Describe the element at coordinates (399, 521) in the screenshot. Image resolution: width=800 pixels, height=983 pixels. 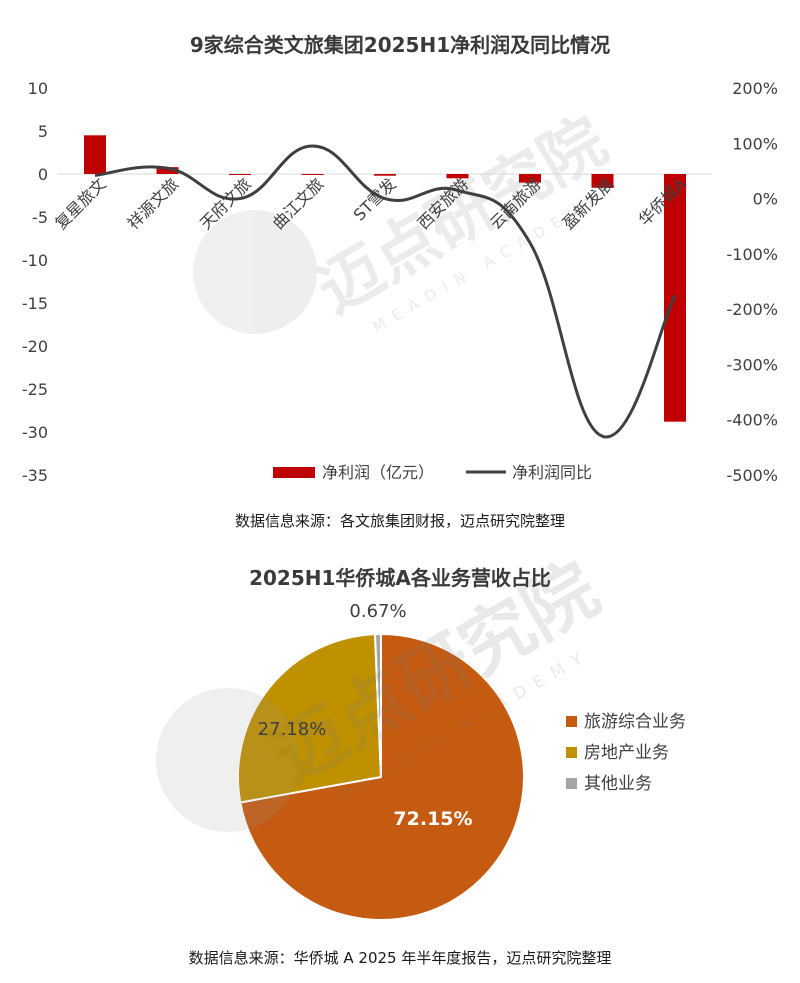
I see `source-note-1: 数据信息来源：各文旅集团财报，迈点研究院整理` at that location.